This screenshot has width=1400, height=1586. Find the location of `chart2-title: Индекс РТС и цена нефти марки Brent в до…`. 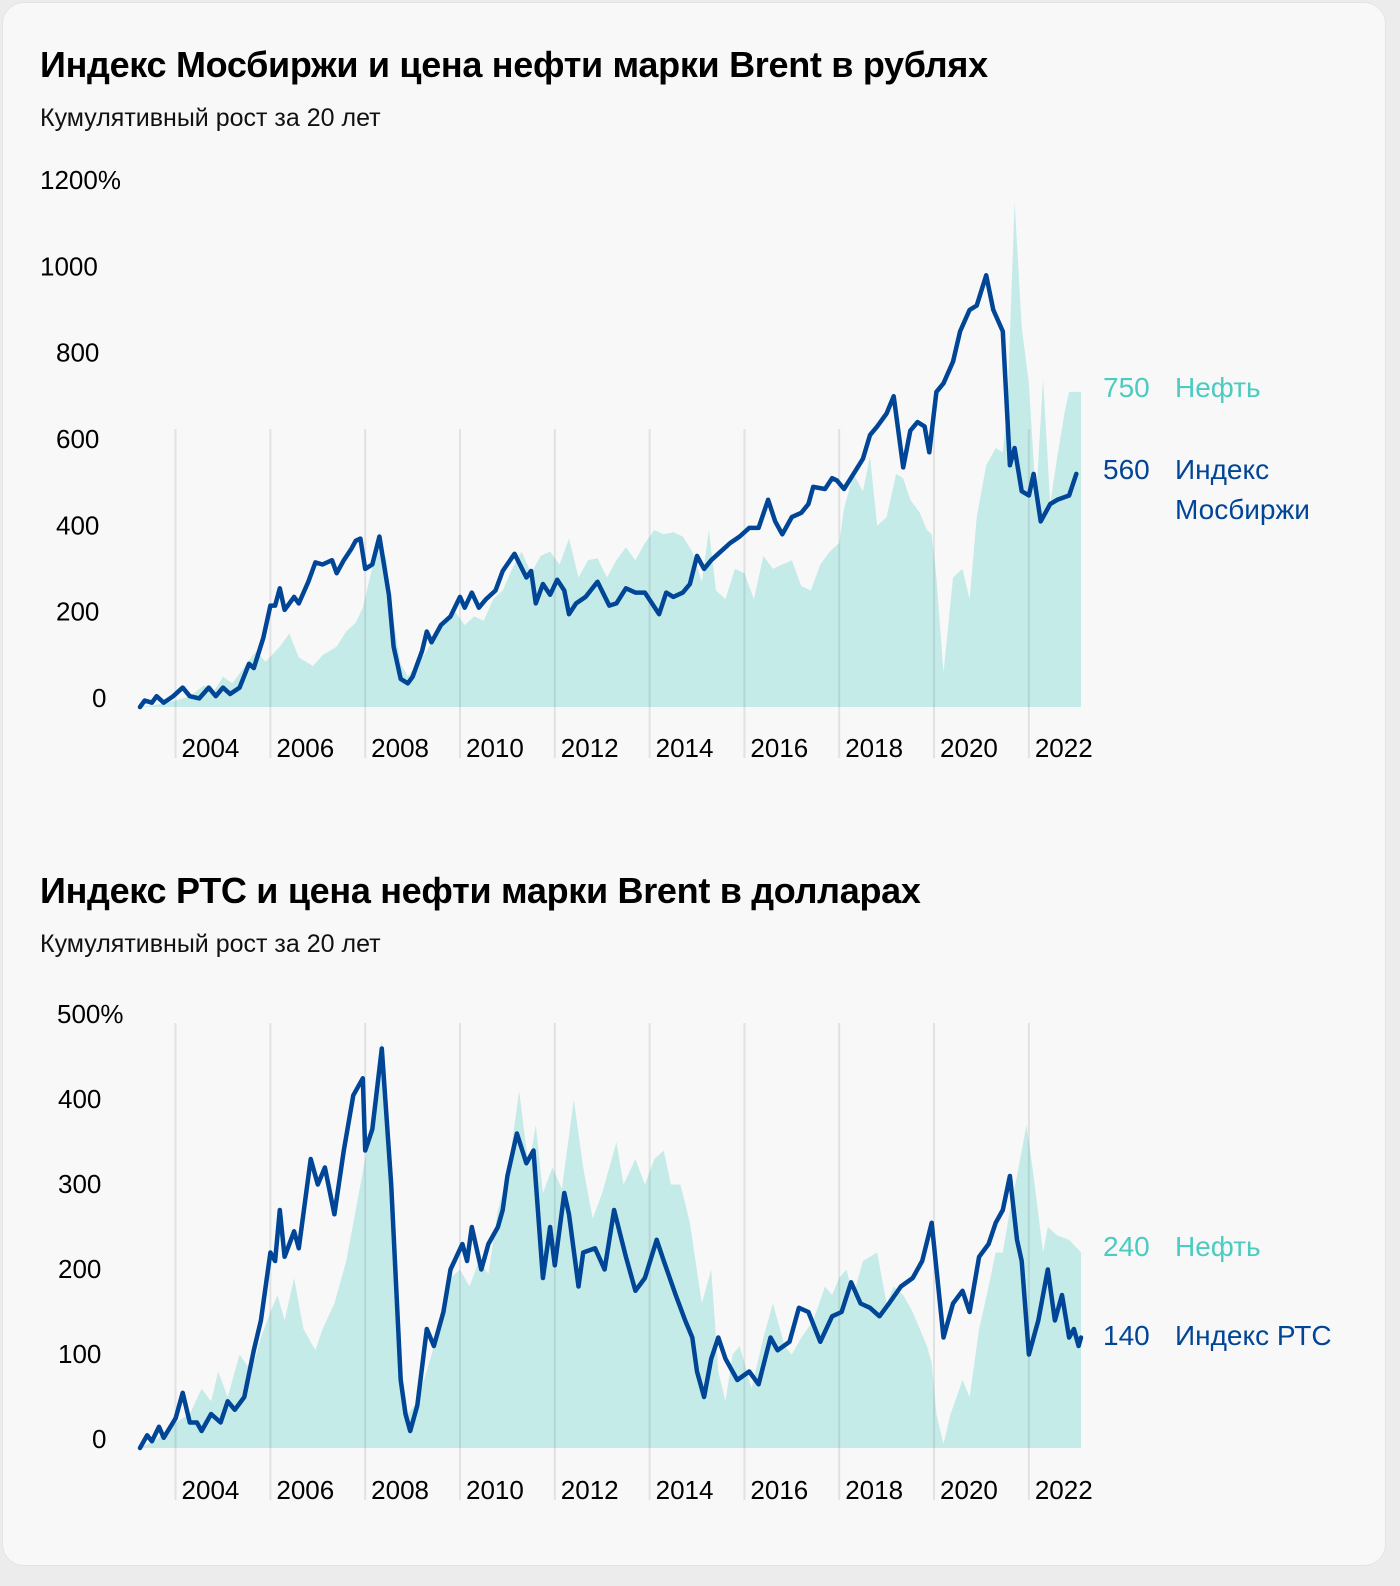

chart2-title: Индекс РТС и цена нефти марки Brent в до… is located at coordinates (480, 890).